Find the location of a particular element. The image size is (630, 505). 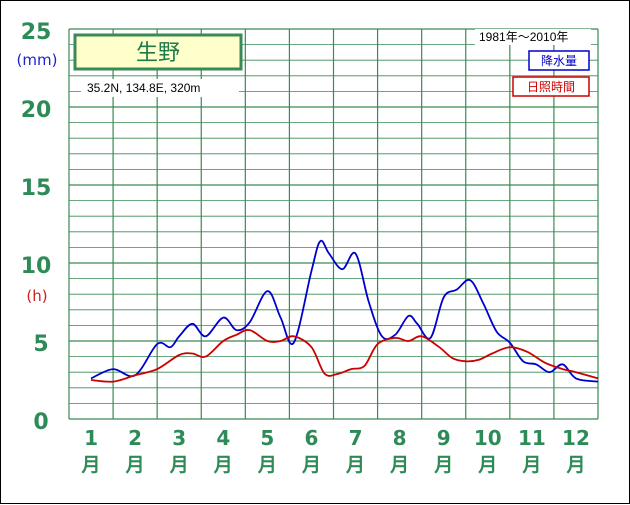

x-tick-label-month-12: 12 is located at coordinates (576, 438).